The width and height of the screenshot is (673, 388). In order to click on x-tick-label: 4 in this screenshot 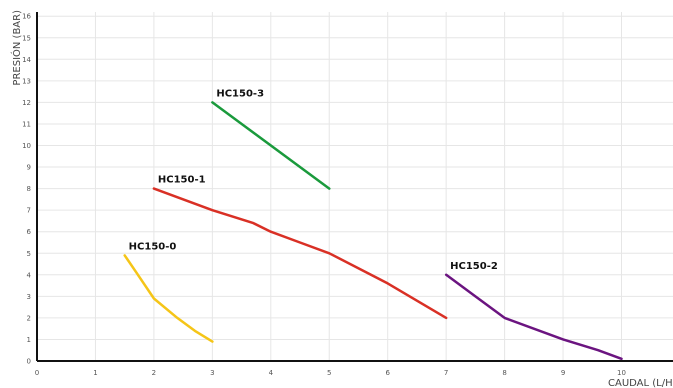, I will do `click(271, 373)`.